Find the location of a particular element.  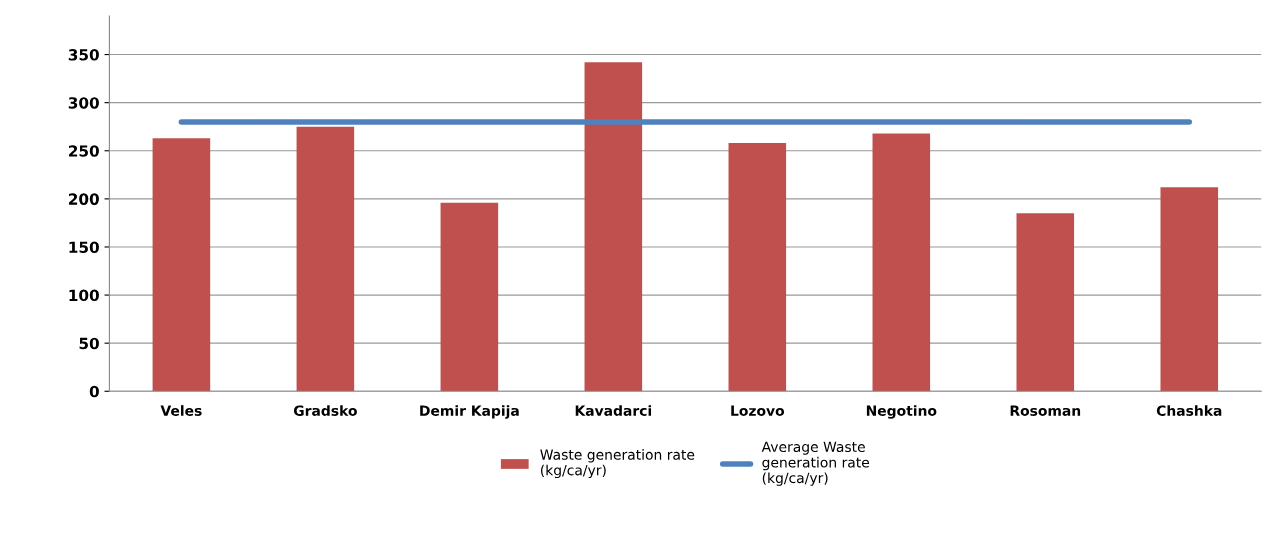

legend-label: Average Waste generation rate (kg/ca/yr) is located at coordinates (815, 463).